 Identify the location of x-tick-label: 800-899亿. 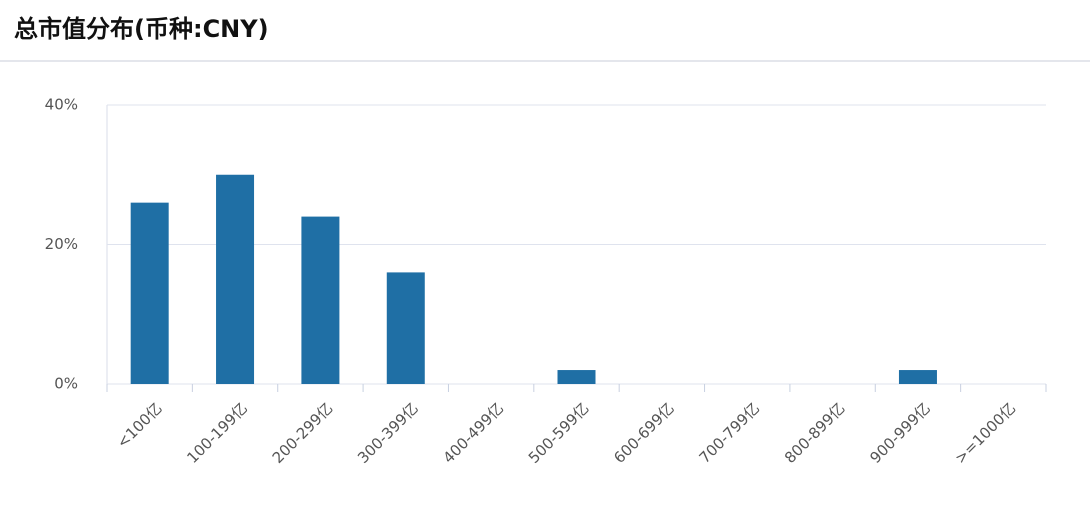
(815, 433).